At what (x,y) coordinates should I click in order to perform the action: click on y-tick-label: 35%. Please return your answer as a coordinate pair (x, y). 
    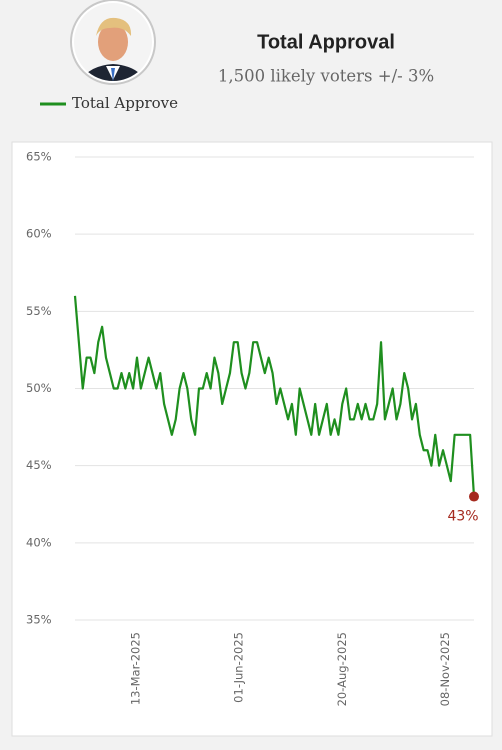
    Looking at the image, I should click on (39, 620).